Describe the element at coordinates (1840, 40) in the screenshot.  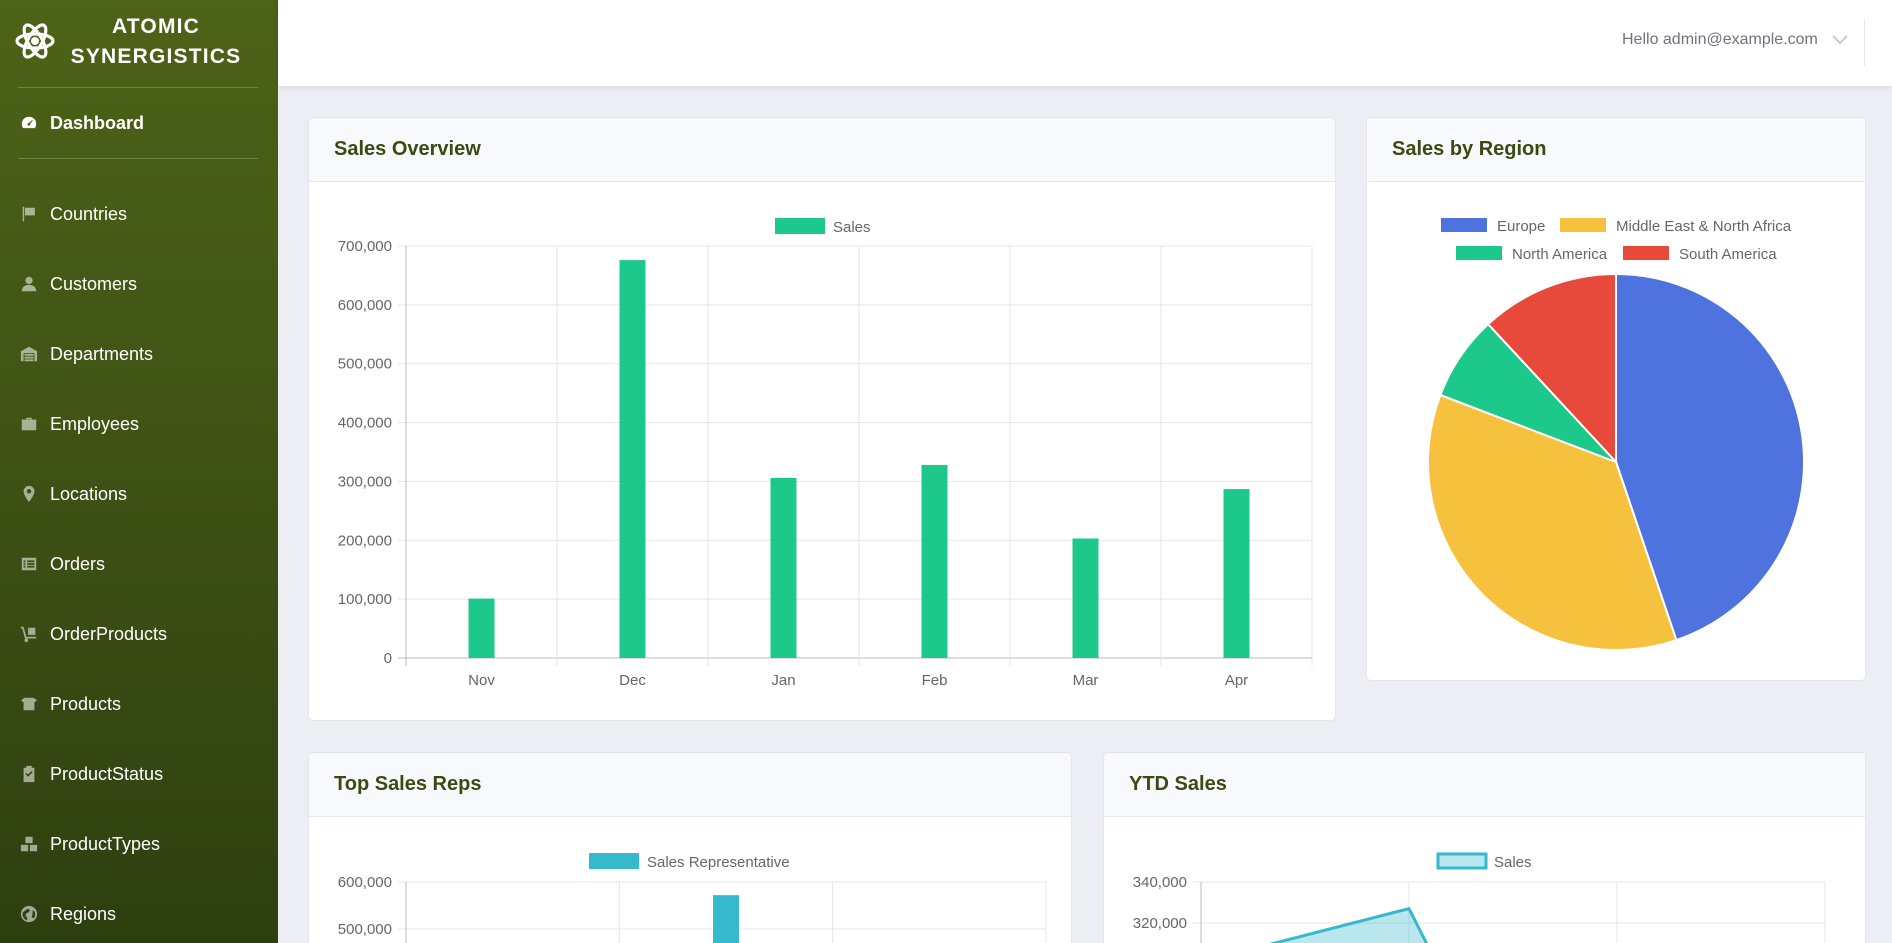
I see `chevron-down-icon` at that location.